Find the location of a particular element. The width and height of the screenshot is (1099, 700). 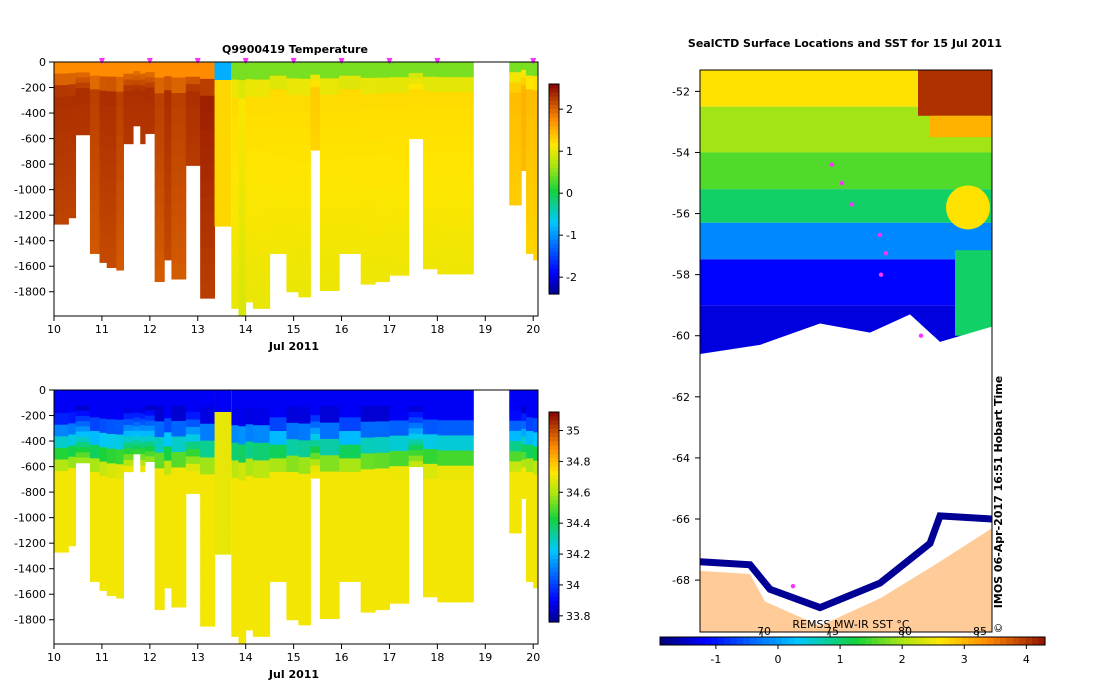

copyright-icon: © is located at coordinates (998, 628).